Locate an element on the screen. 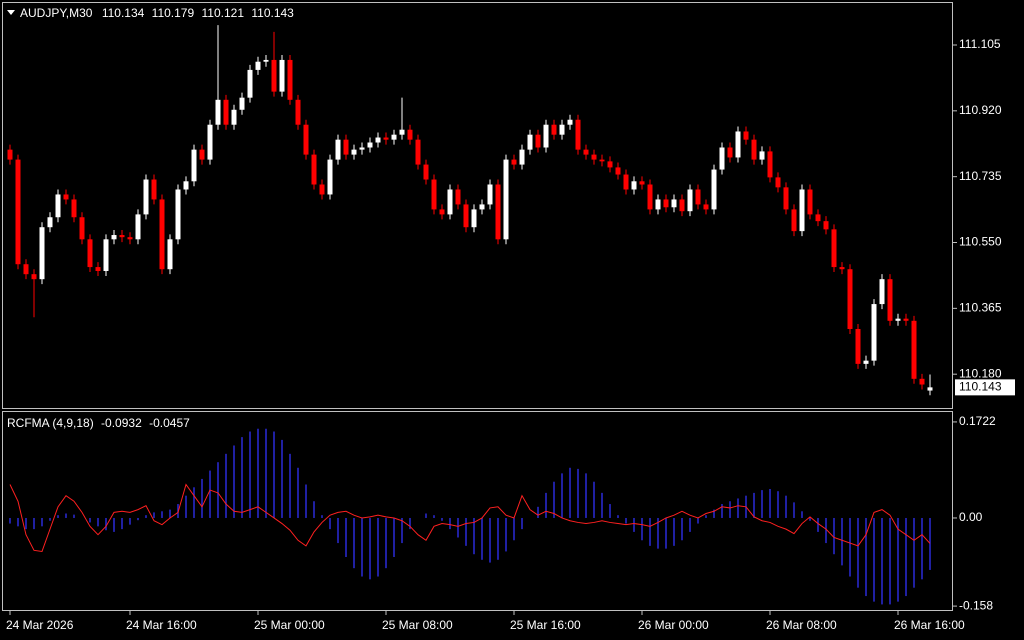 This screenshot has height=640, width=1024. header-low: 110.121 is located at coordinates (223, 13).